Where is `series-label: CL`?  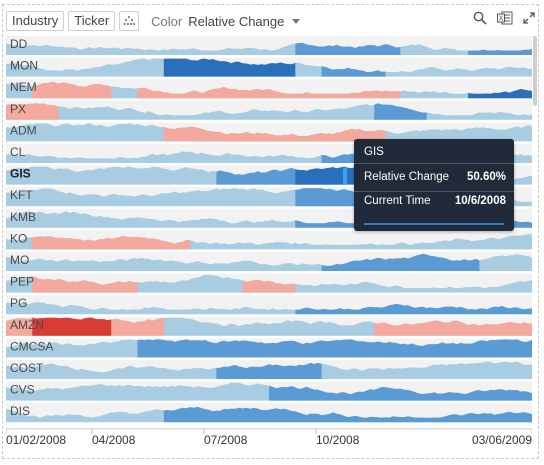
series-label: CL is located at coordinates (18, 152).